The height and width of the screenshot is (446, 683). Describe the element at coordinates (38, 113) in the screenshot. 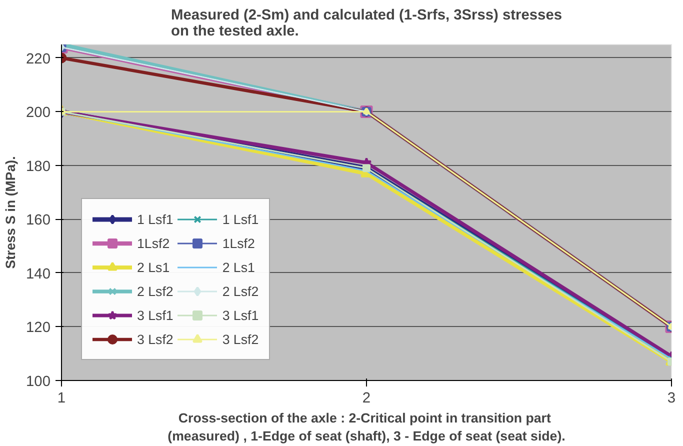

I see `y-tick-label: 200` at that location.